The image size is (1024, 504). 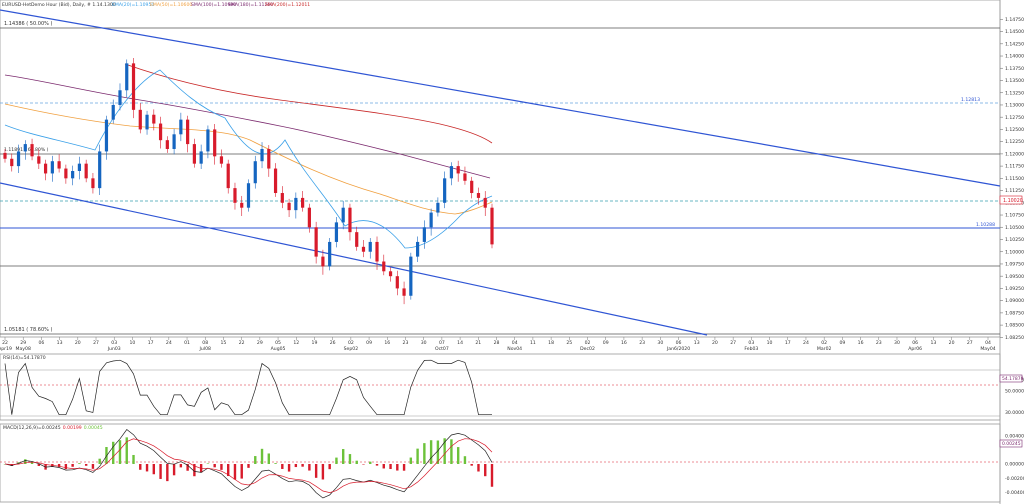 What do you see at coordinates (733, 343) in the screenshot?
I see `date-tick-label: 27` at bounding box center [733, 343].